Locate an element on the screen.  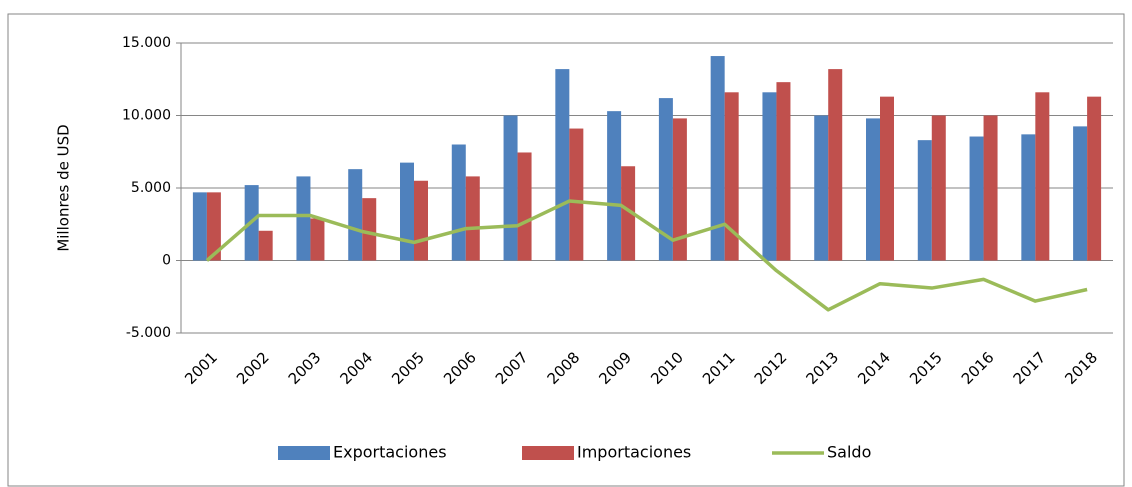
y-tick-label: -5.000 is located at coordinates (148, 333).